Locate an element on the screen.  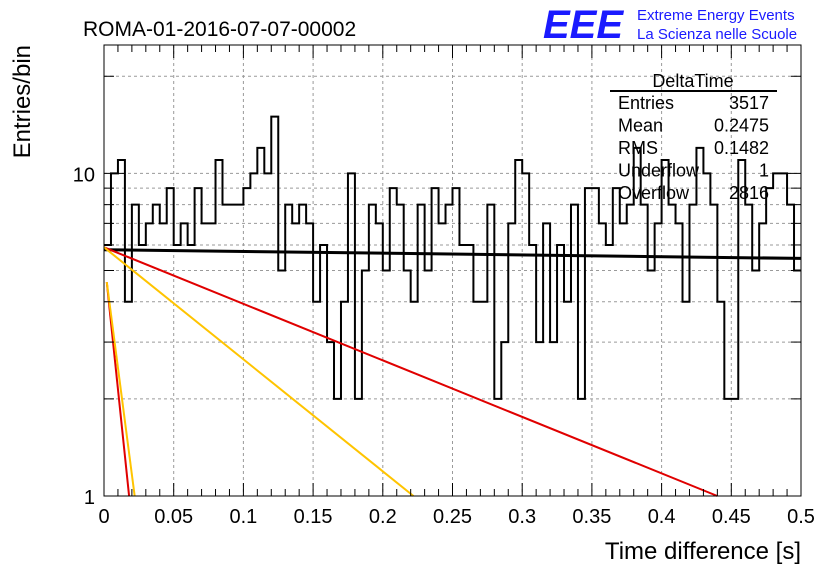
stats-row-value: 0.2475 is located at coordinates (741, 126).